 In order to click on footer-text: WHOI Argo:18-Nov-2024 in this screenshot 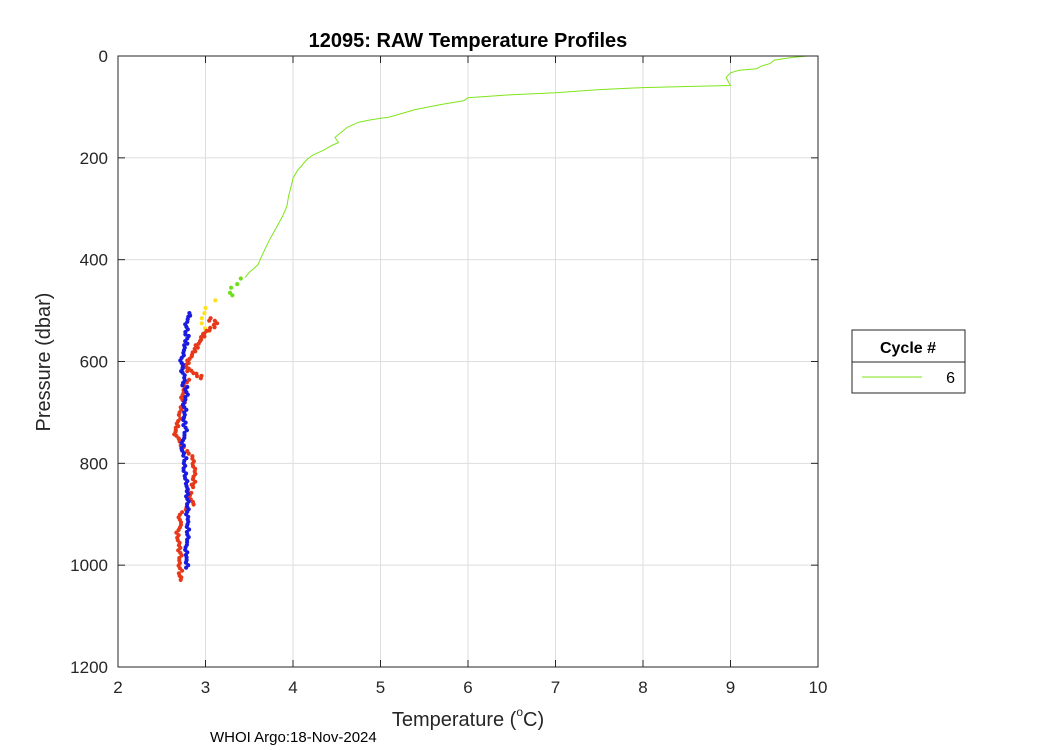, I will do `click(293, 737)`.